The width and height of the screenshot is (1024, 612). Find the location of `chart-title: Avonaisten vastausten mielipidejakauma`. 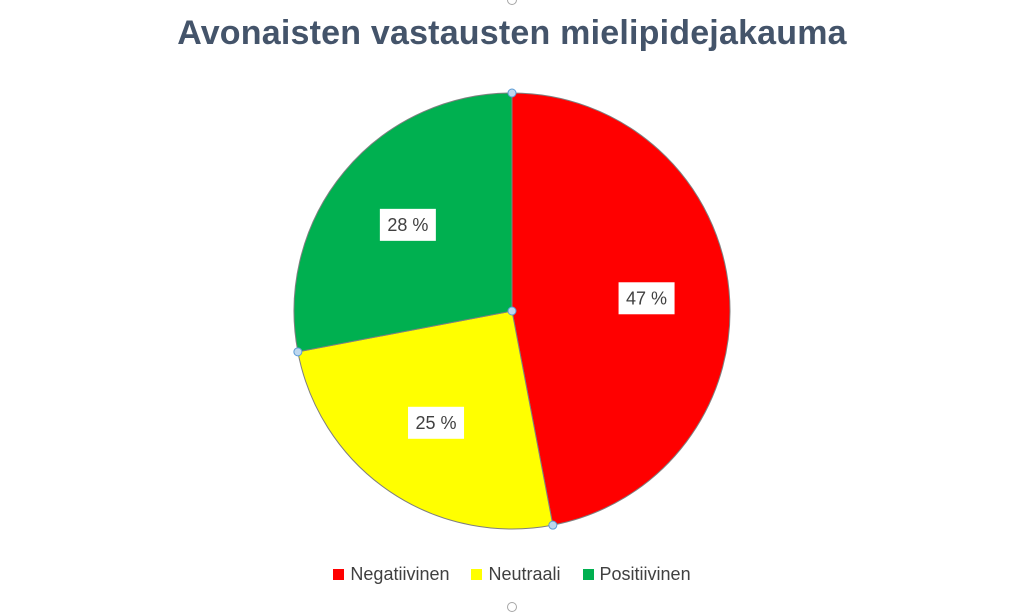

chart-title: Avonaisten vastausten mielipidejakauma is located at coordinates (512, 33).